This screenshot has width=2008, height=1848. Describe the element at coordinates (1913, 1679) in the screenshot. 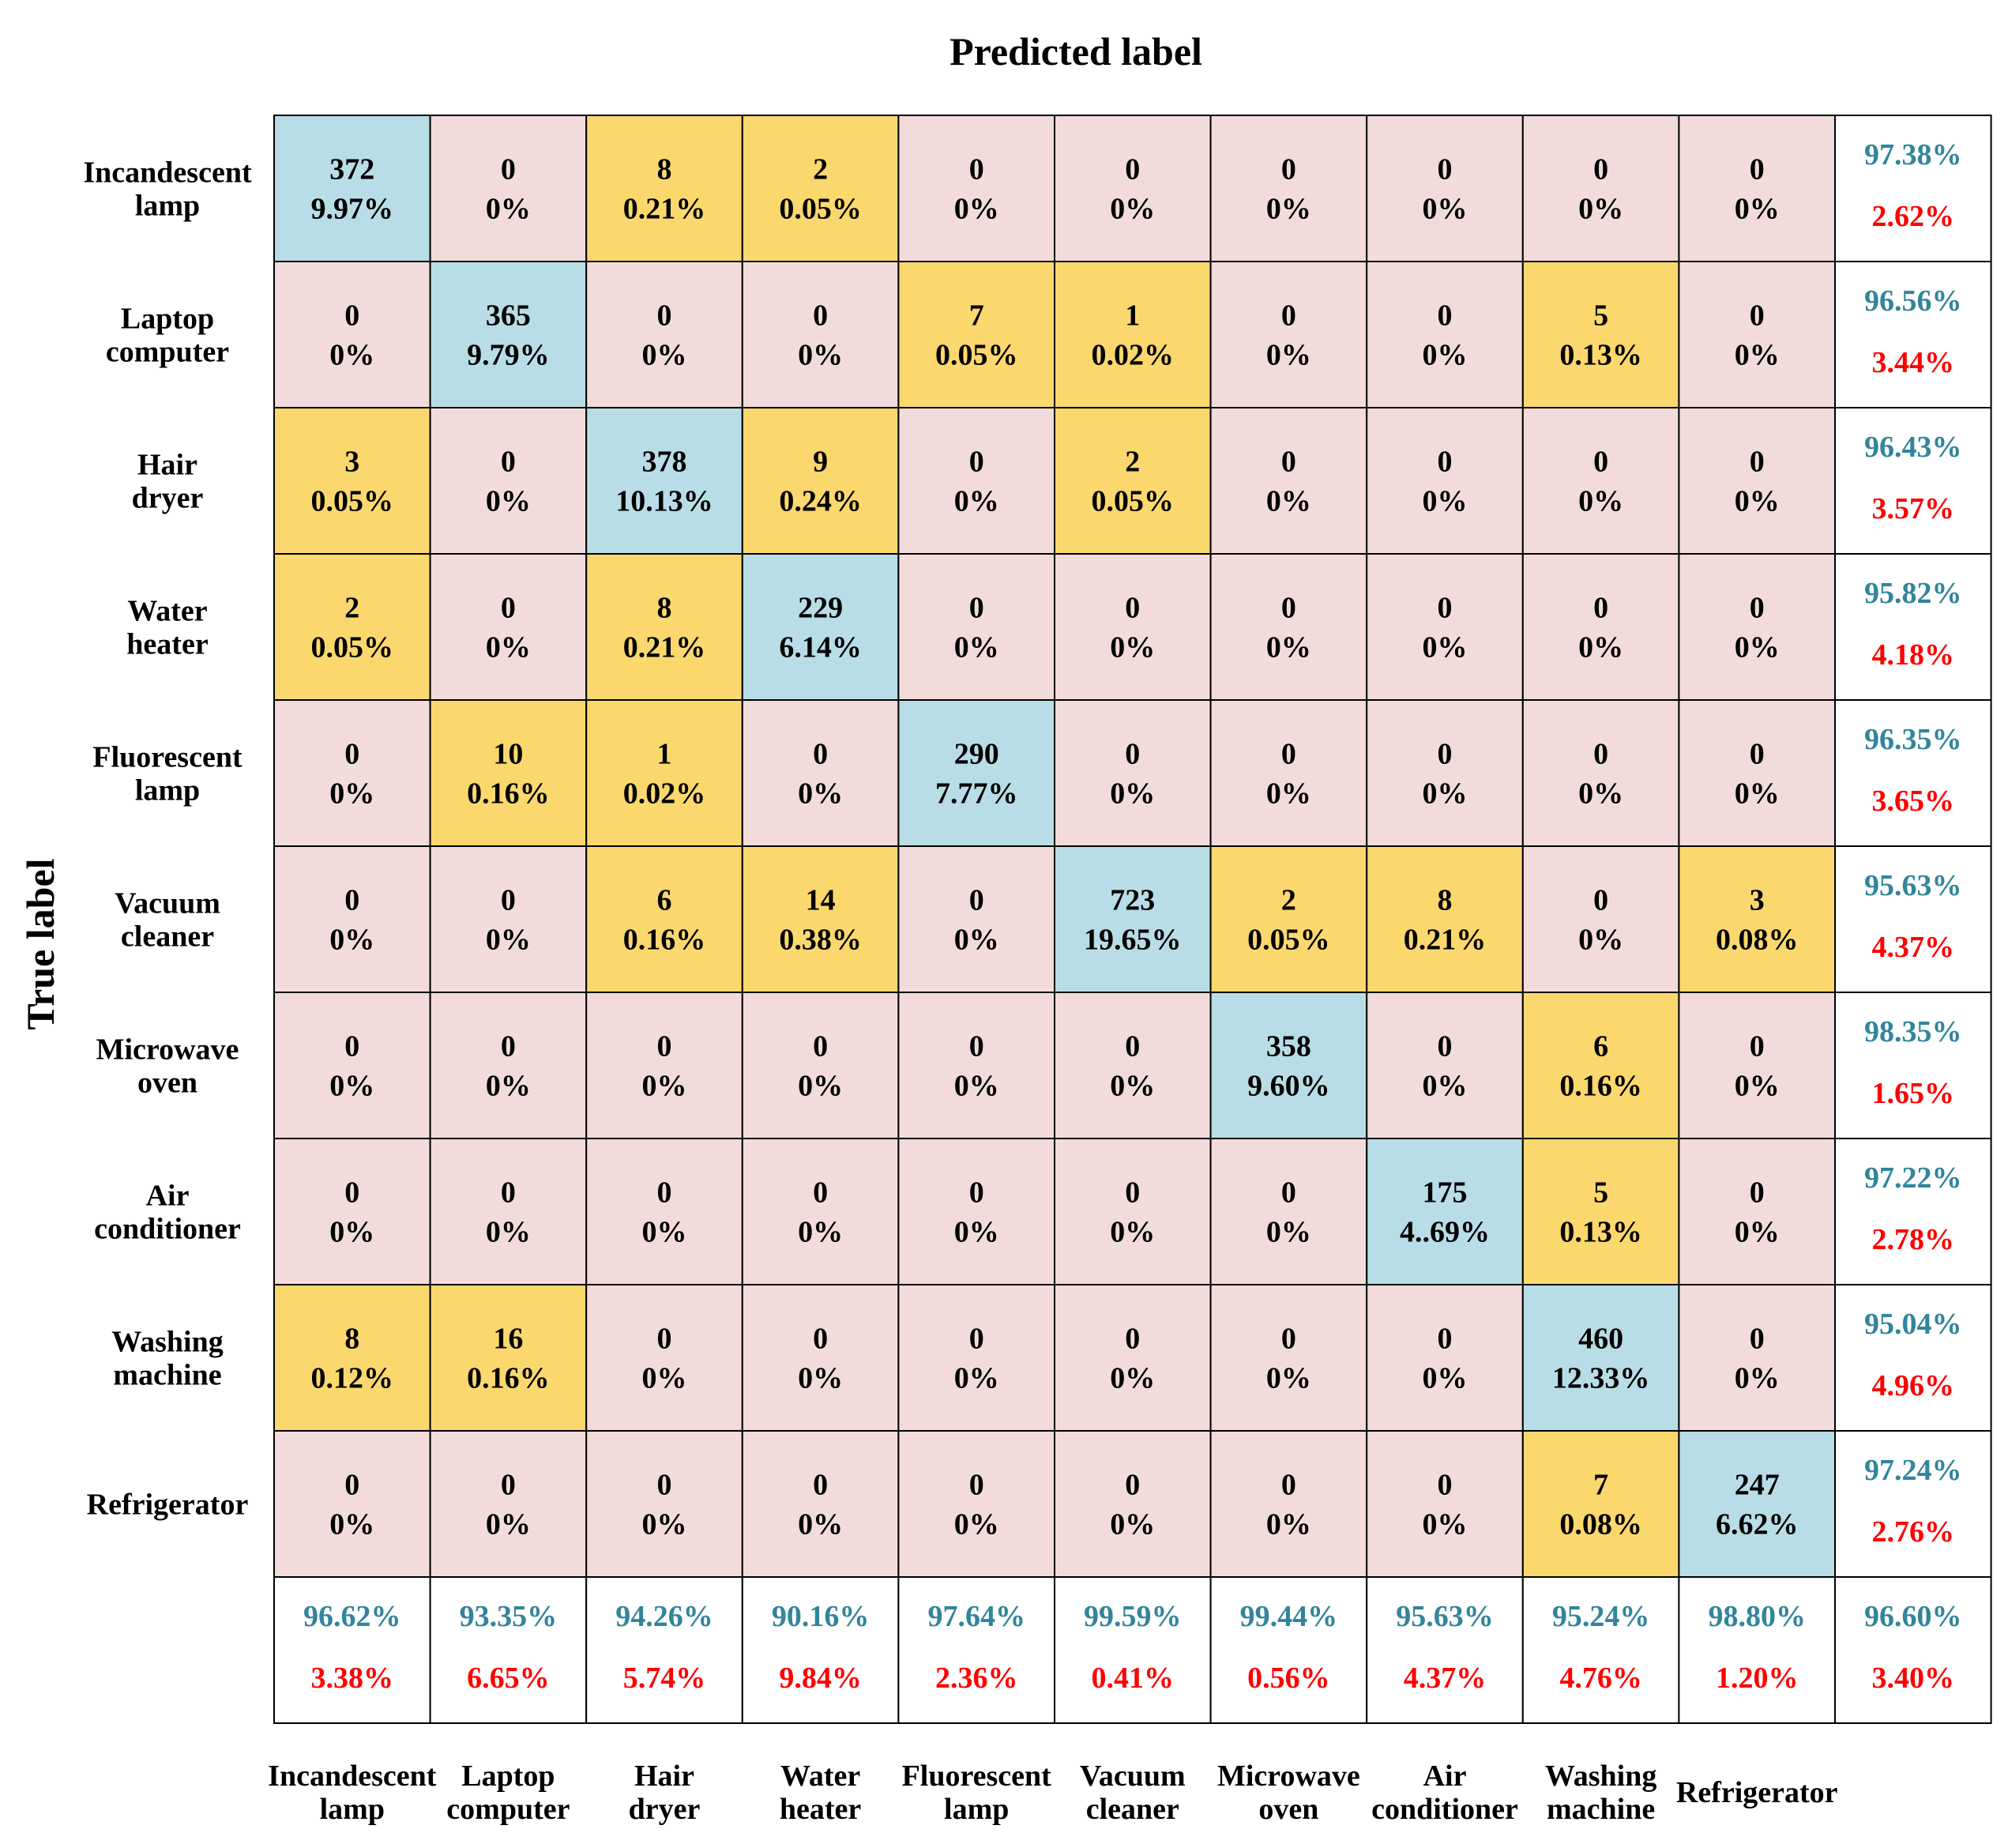

I see `overall-error: 3.40%` at that location.